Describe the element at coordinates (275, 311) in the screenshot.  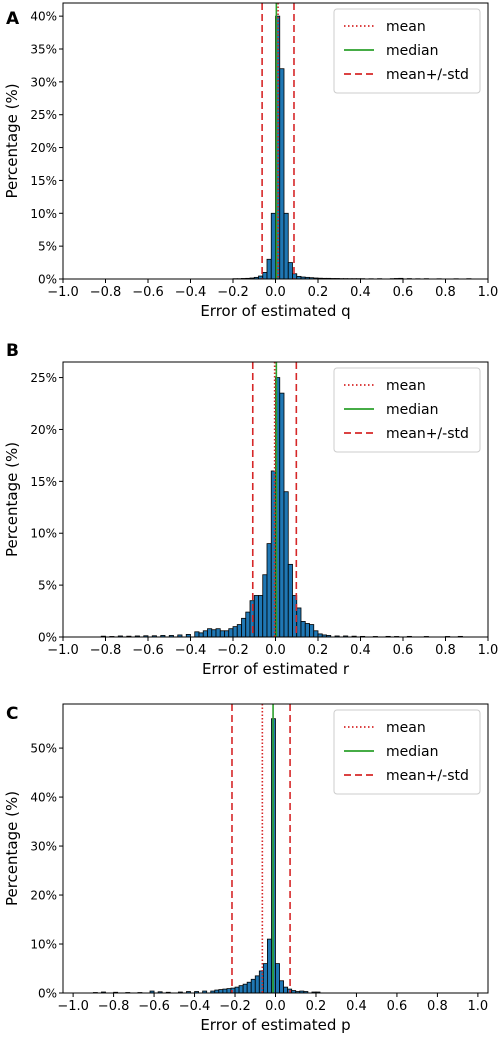
I see `x-axis-label: Error of estimated q` at that location.